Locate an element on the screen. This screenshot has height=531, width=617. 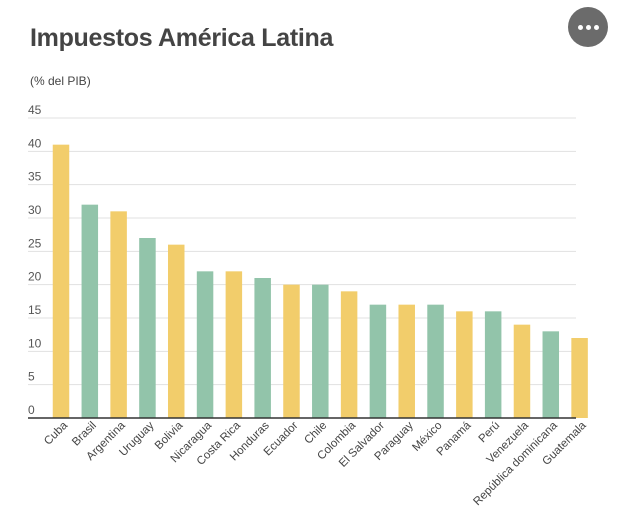
x-tick-label: Perú is located at coordinates (490, 433).